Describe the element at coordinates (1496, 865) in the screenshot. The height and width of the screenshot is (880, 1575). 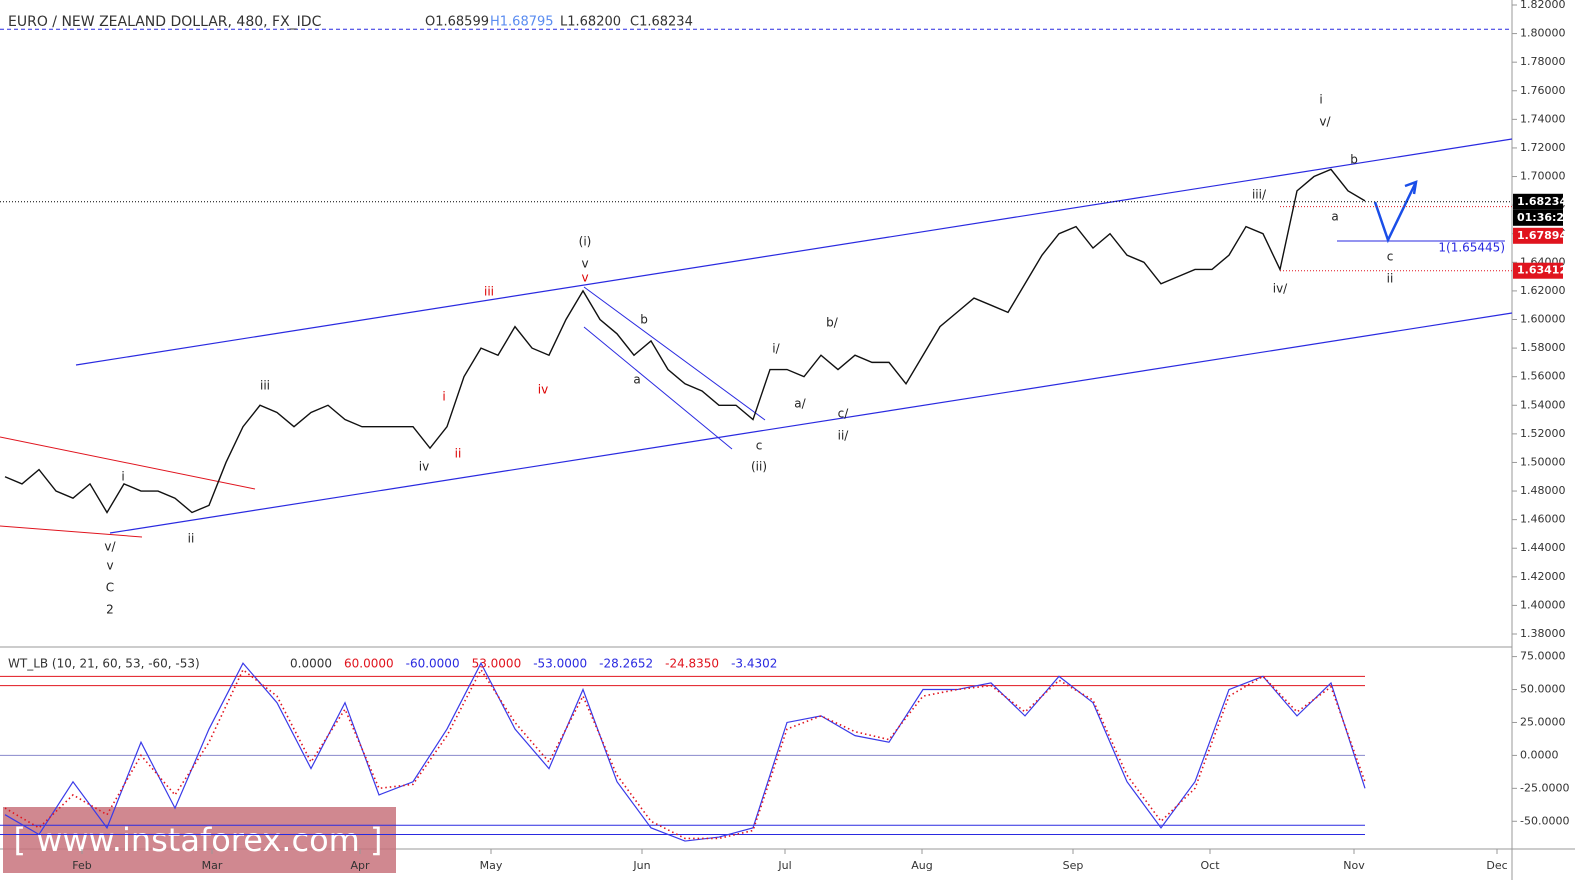
I see `x-tick-label: Dec` at that location.